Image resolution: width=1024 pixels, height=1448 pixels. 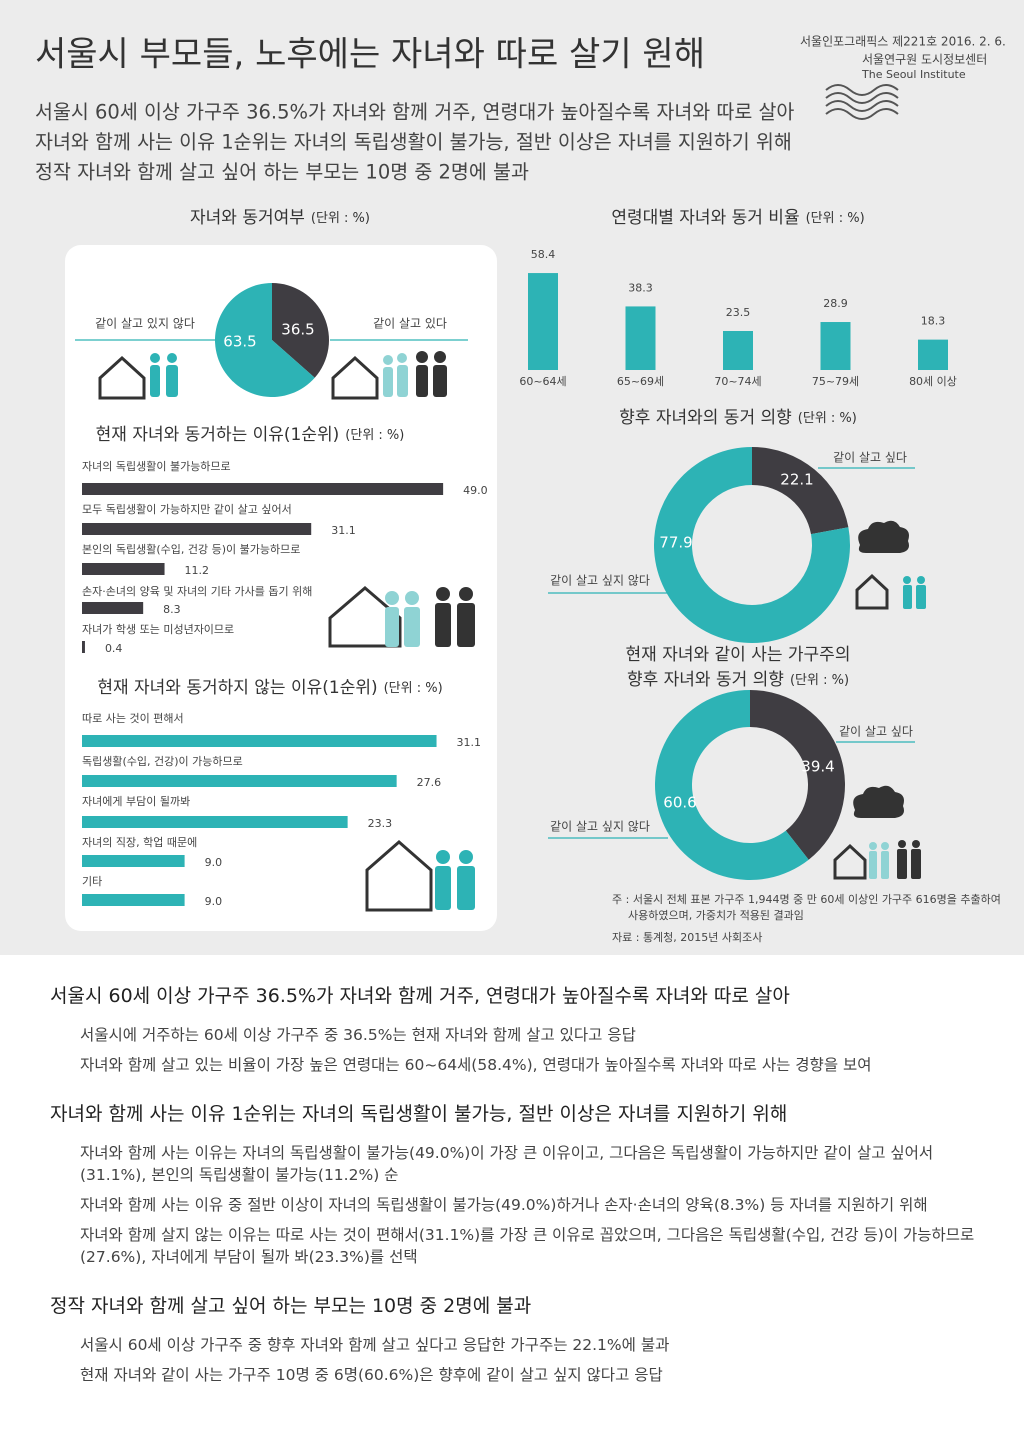 I want to click on chart-title: 향후 자녀와 동거 의향 (단위 : %), so click(x=738, y=680).